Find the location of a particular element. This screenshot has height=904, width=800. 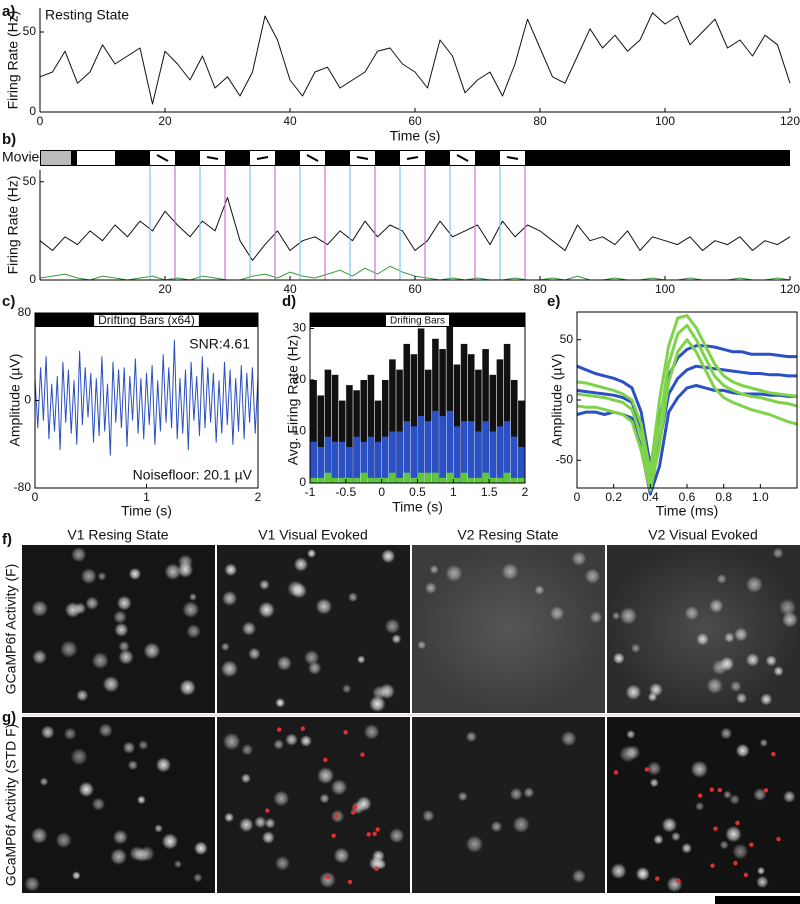

x-axis-label: Time (s) is located at coordinates (417, 507).